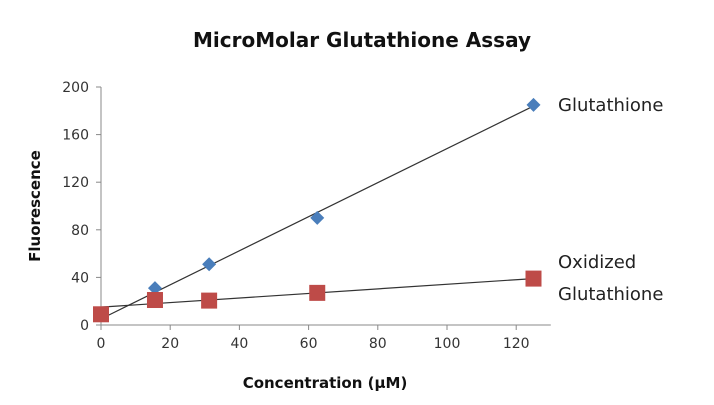 This screenshot has height=405, width=714. I want to click on chart-title: MicroMolar Glutathione Assay, so click(362, 40).